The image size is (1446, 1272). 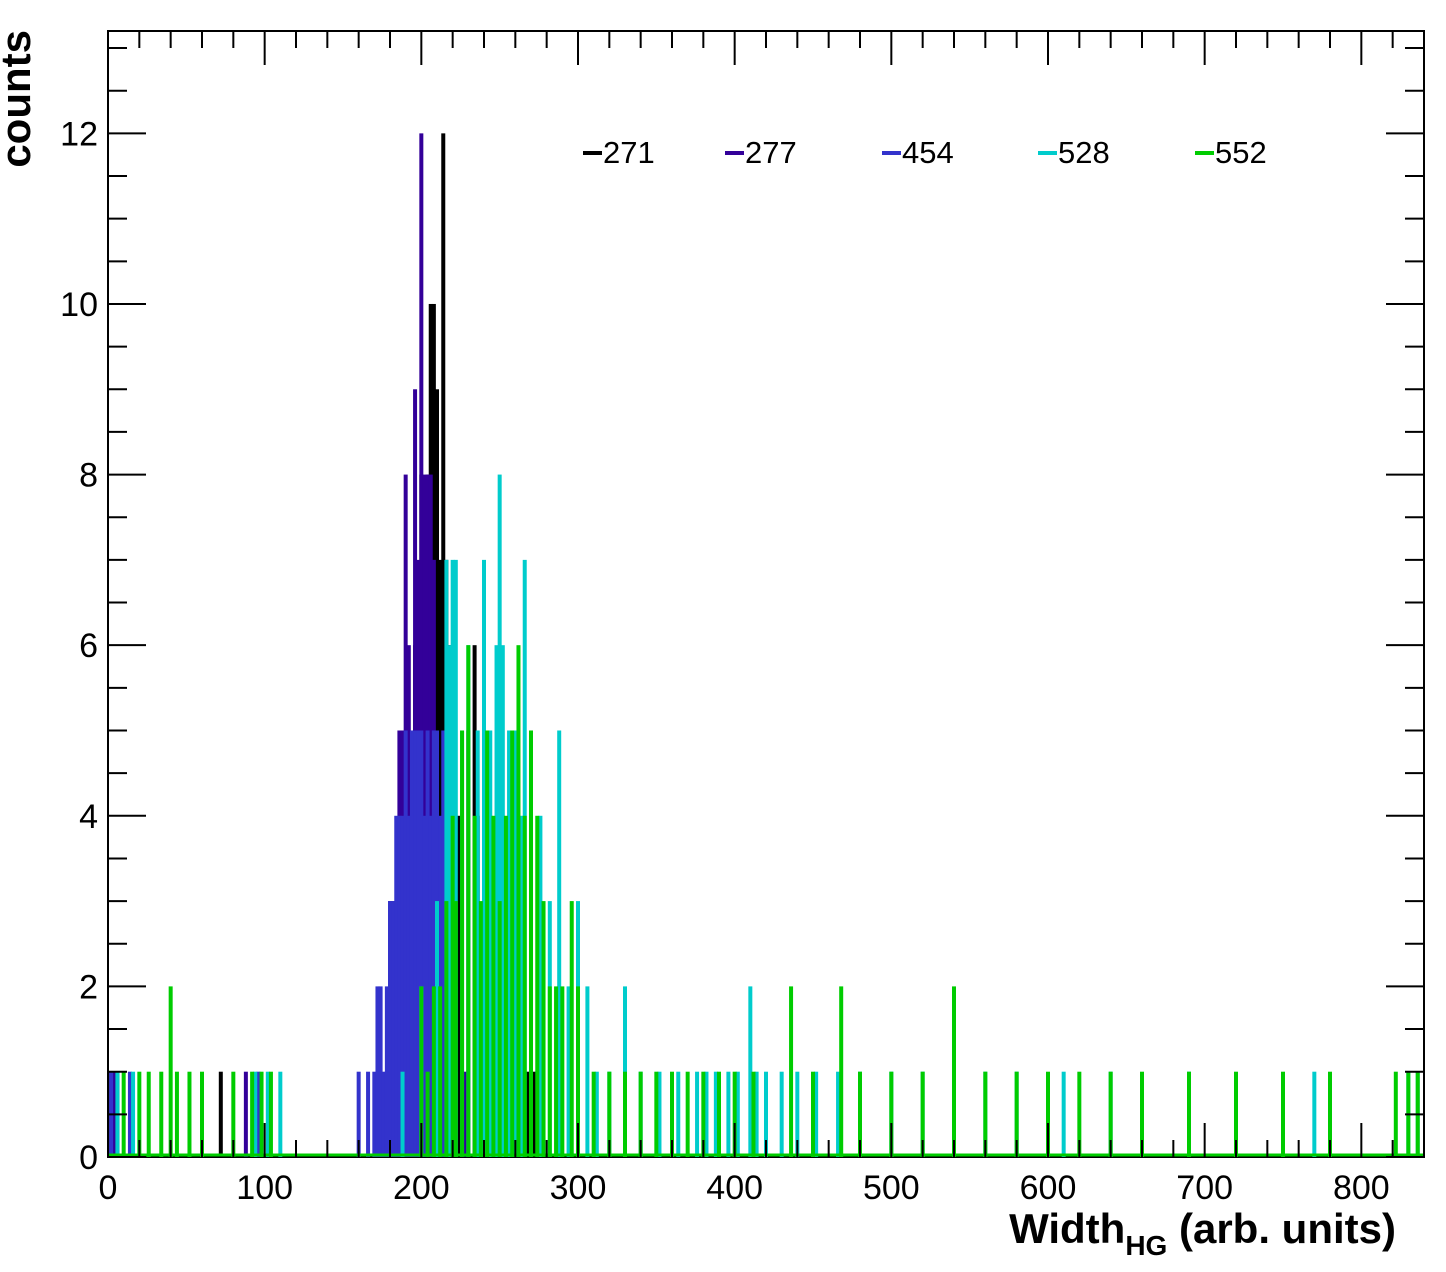 I want to click on x-tick-label: 100, so click(x=264, y=1188).